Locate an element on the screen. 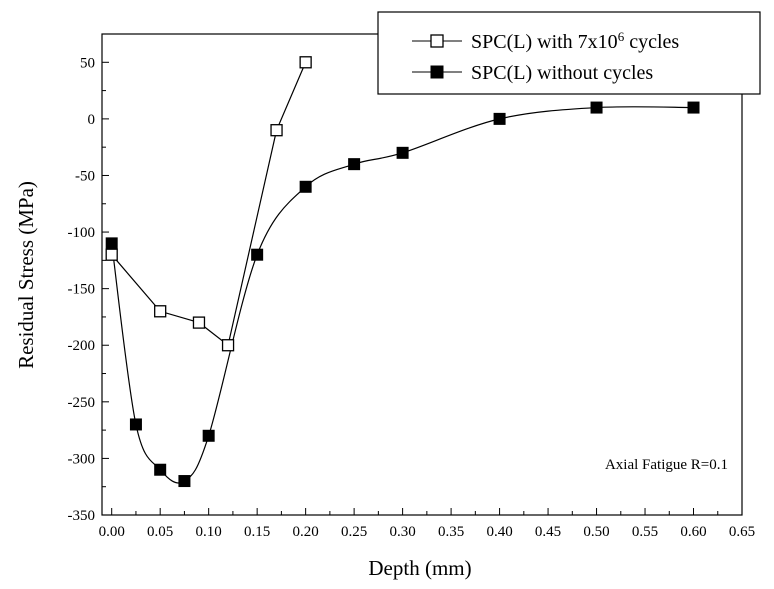 The image size is (774, 589). y-tick-label: 0 is located at coordinates (92, 120).